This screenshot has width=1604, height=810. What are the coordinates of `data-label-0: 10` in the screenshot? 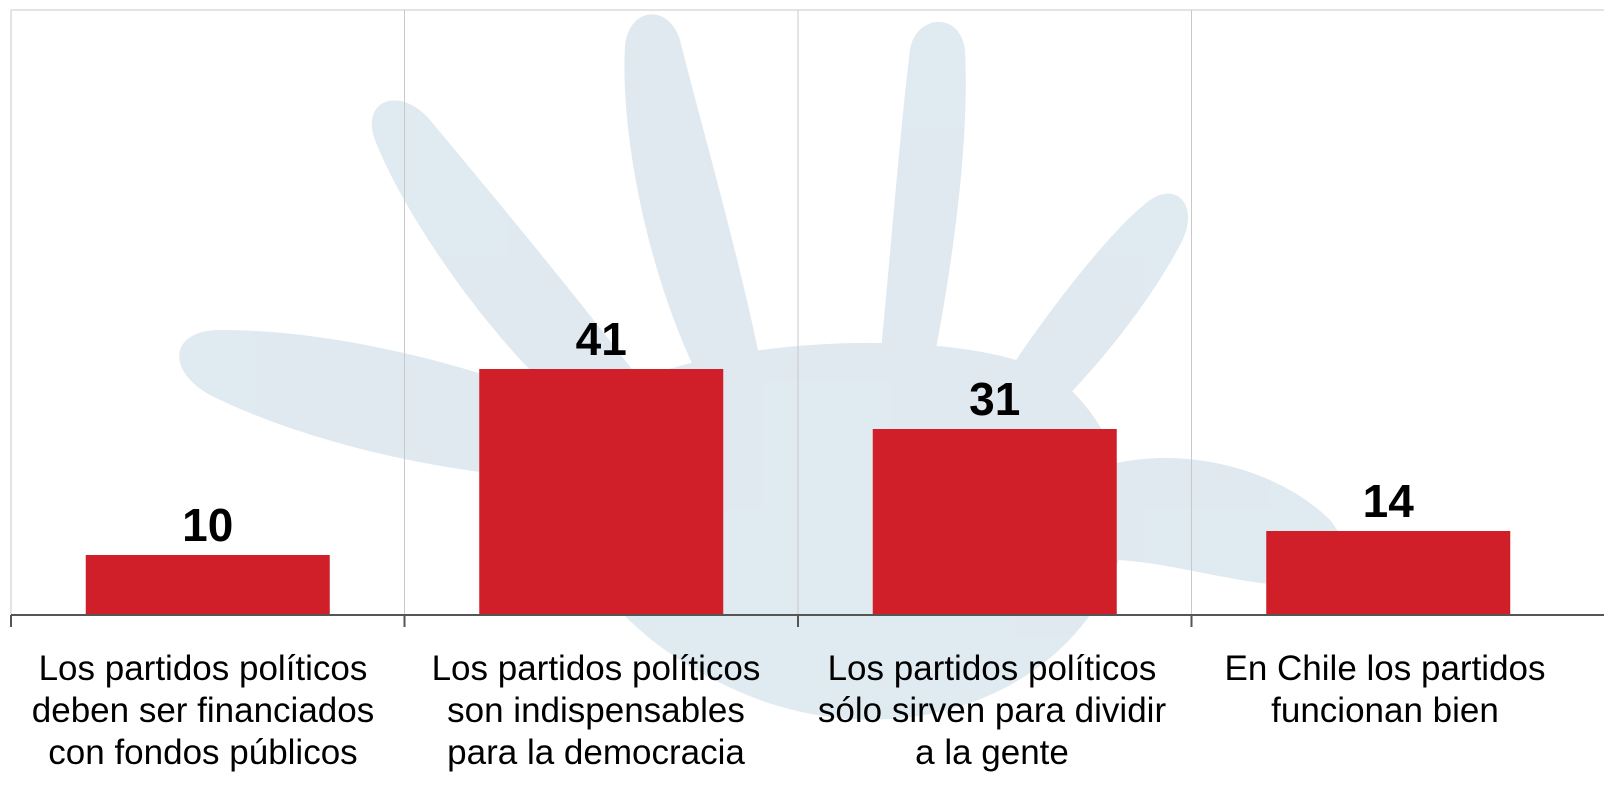 It's located at (207, 525).